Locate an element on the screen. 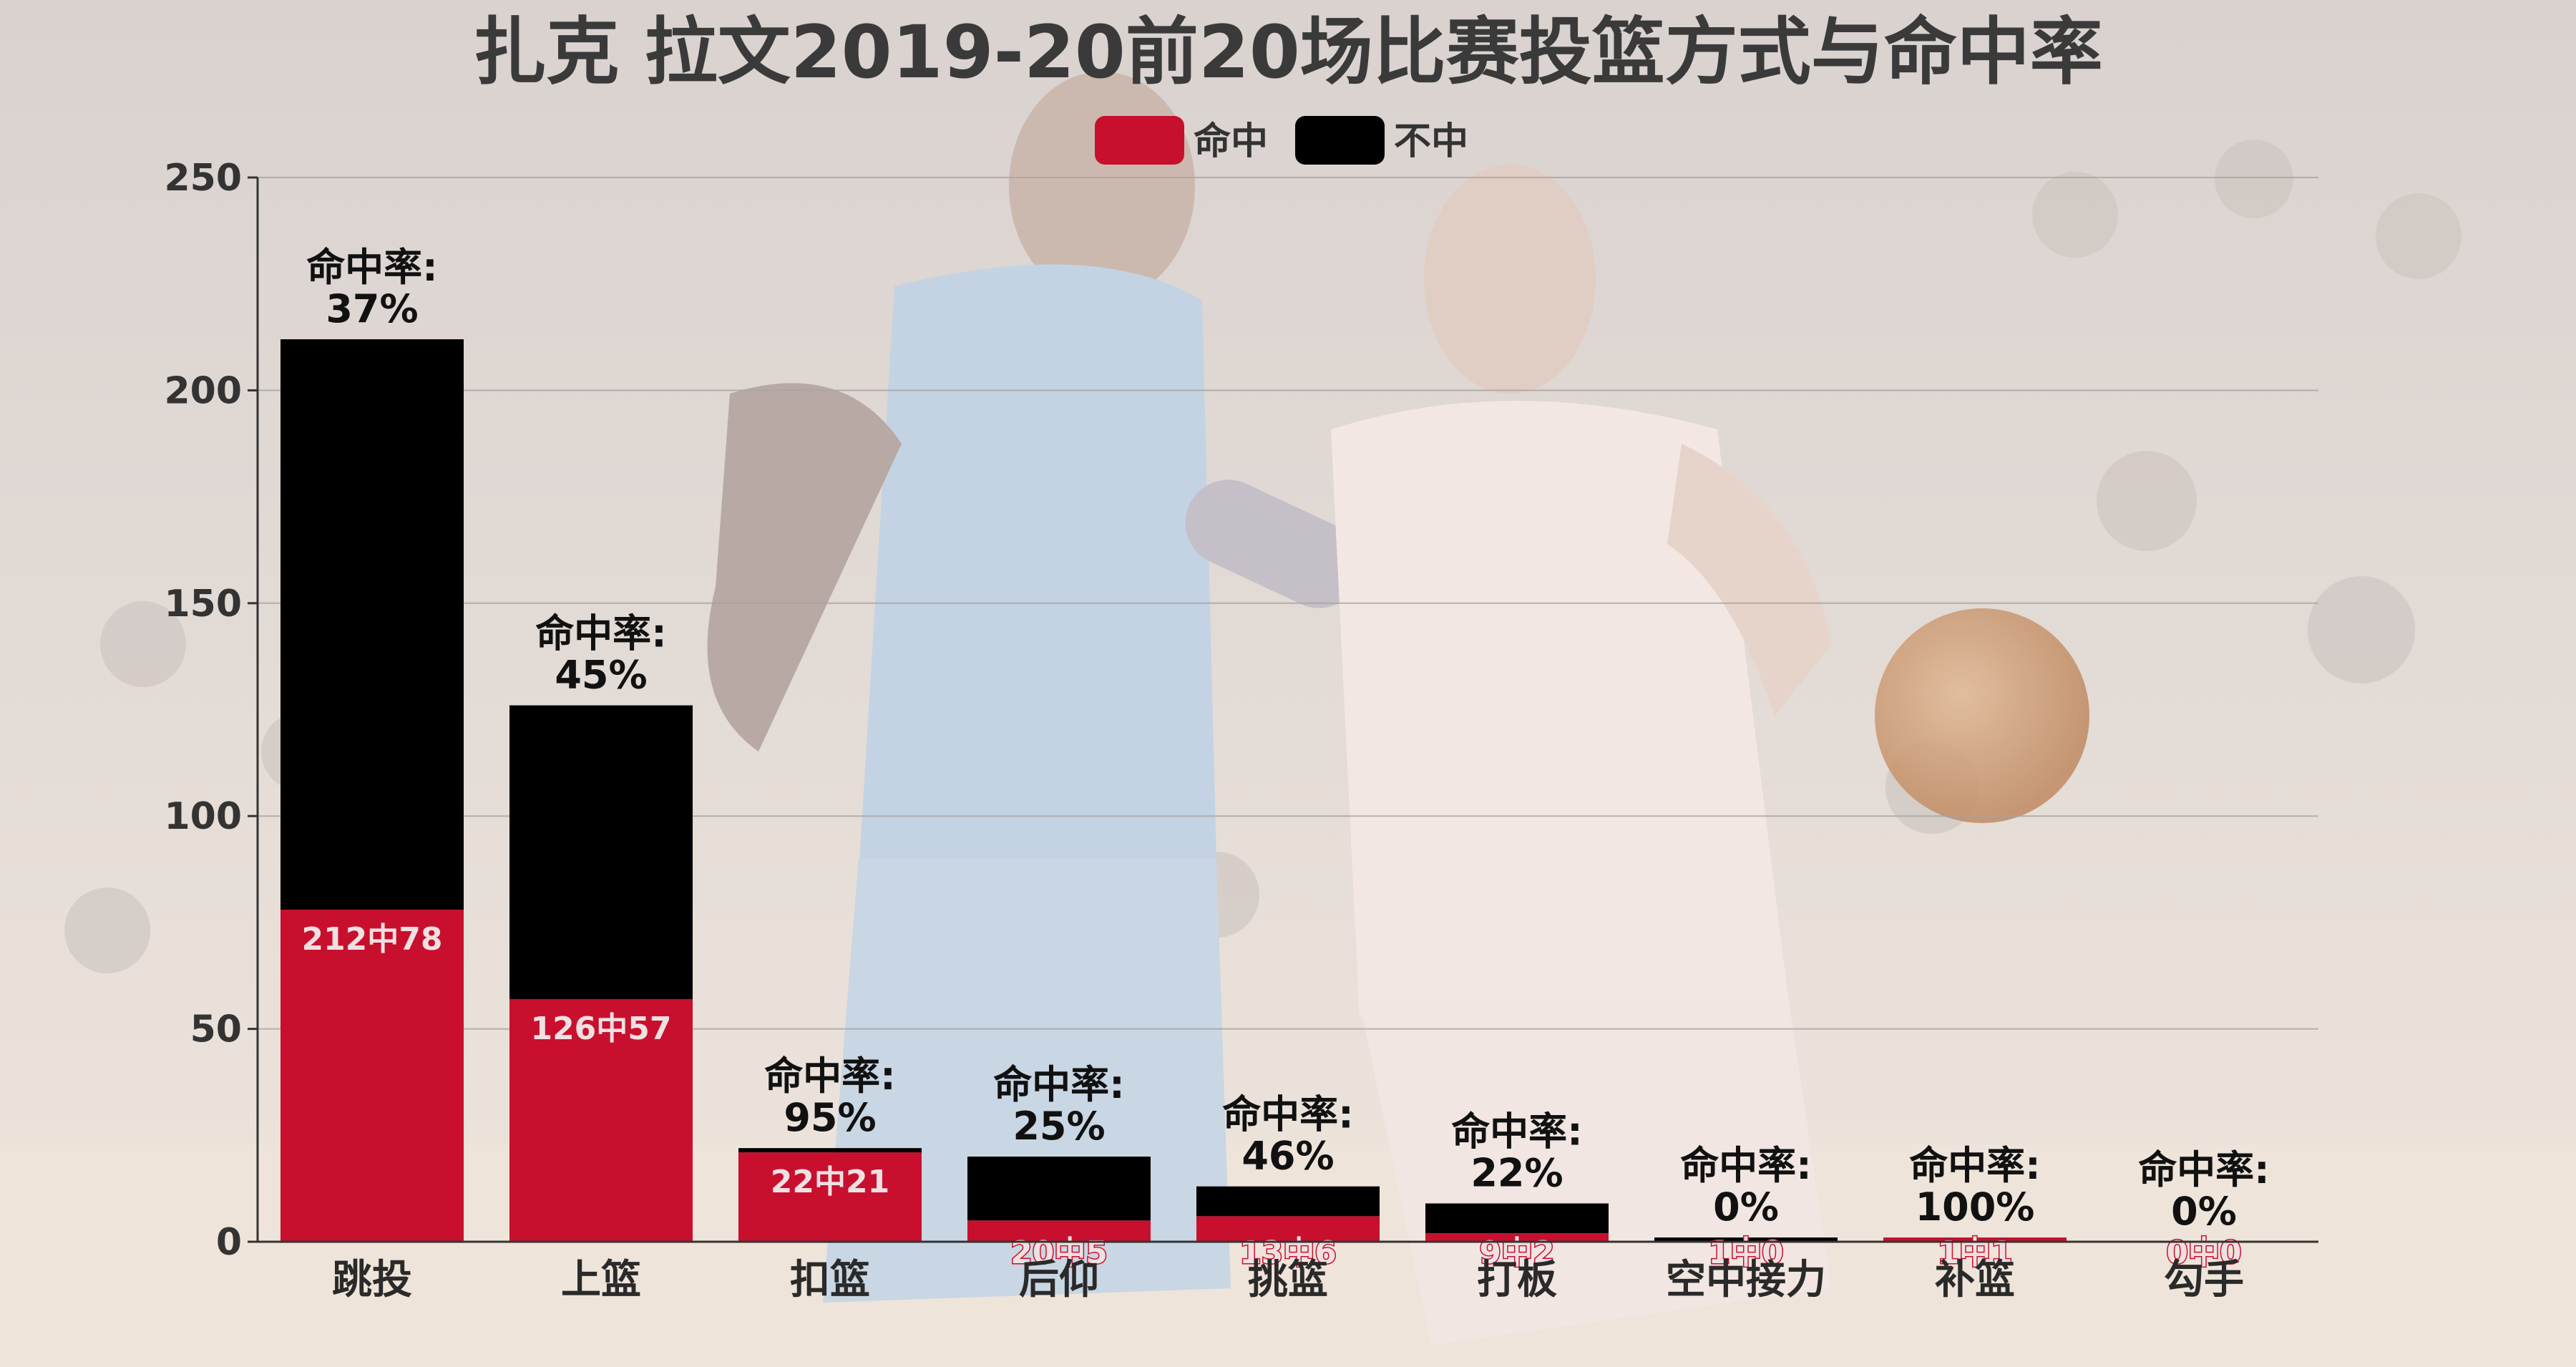  rate-value-label: 22% is located at coordinates (1516, 1172).